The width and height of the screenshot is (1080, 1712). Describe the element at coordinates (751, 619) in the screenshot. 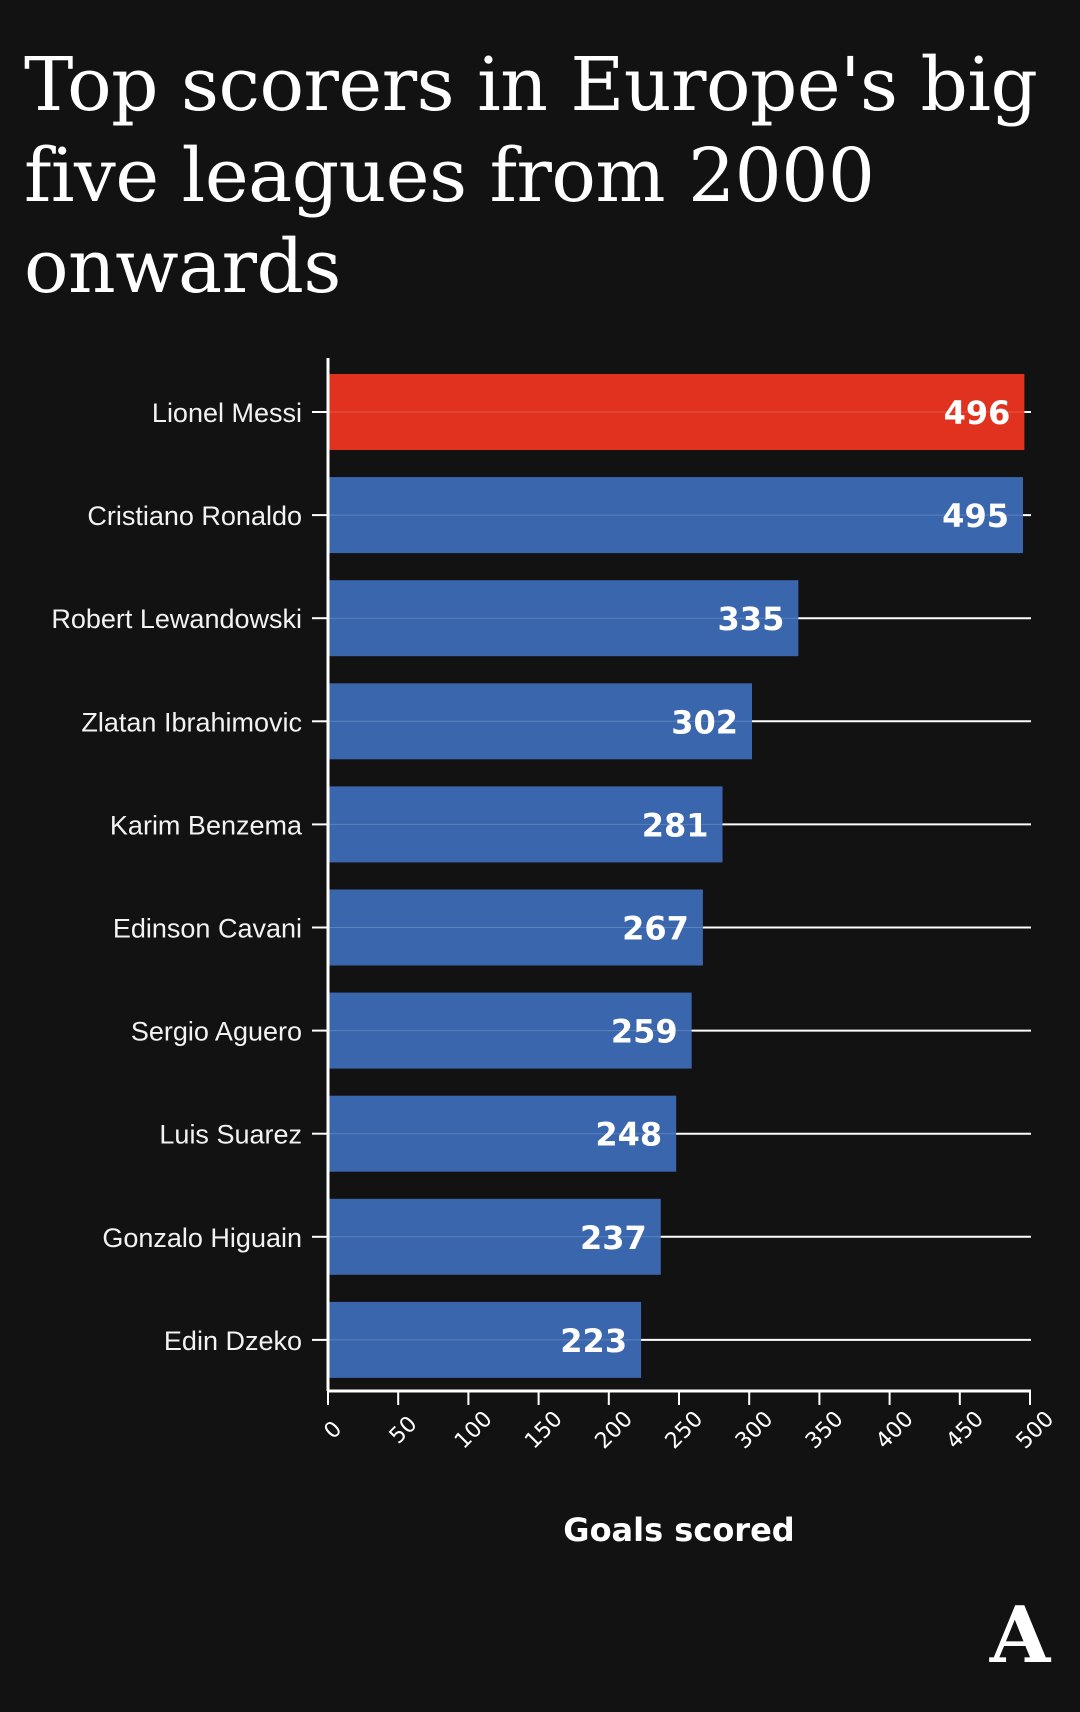

I see `value-label: 335` at that location.